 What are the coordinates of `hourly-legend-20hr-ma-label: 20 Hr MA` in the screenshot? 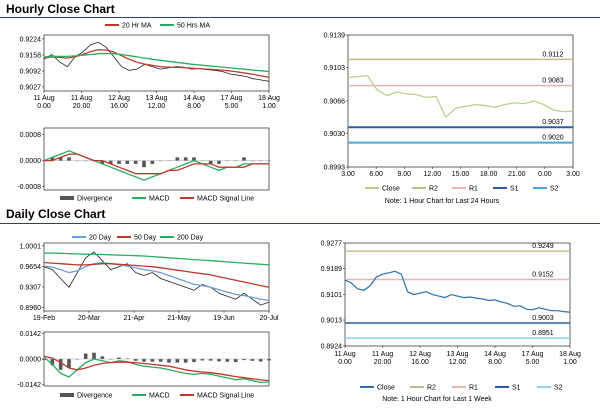 It's located at (137, 26).